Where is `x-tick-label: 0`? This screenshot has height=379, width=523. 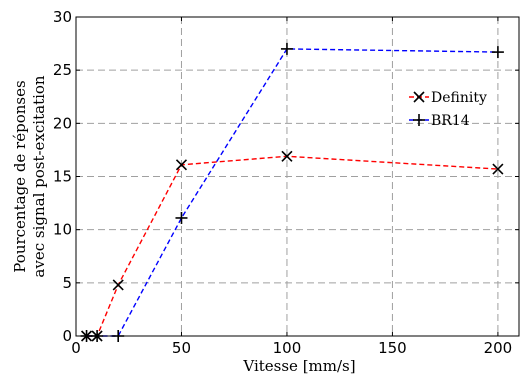 x-tick-label: 0 is located at coordinates (76, 348).